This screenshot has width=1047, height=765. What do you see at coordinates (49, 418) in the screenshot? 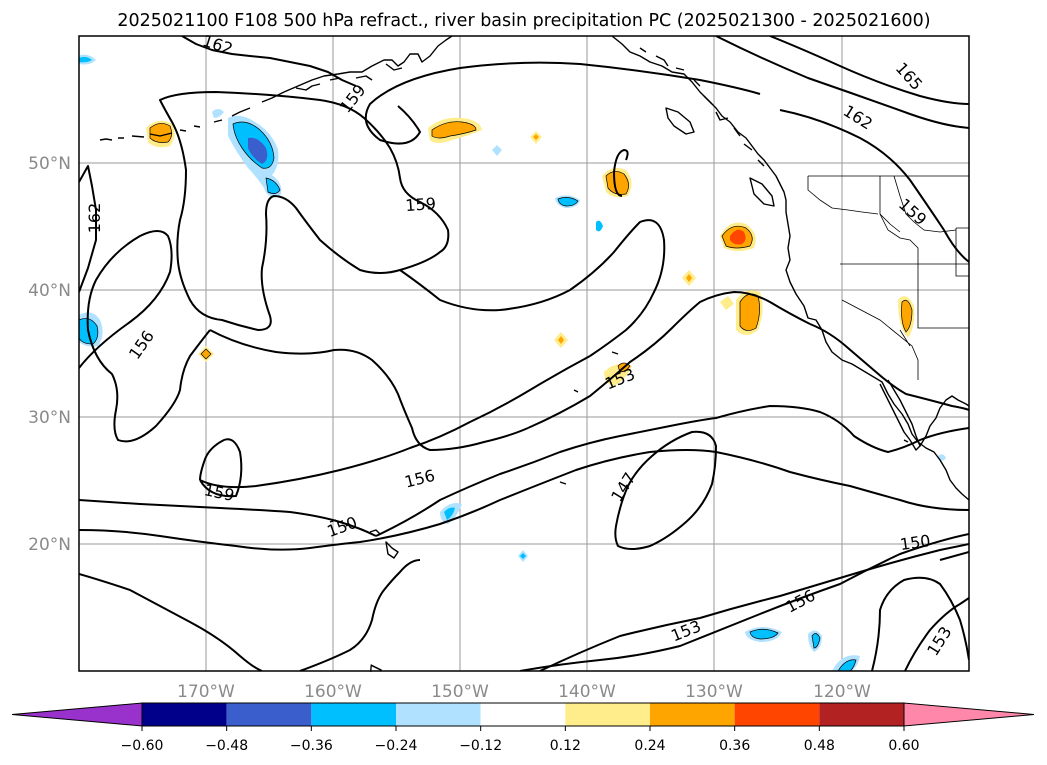
I see `lat-label: 30°N` at bounding box center [49, 418].